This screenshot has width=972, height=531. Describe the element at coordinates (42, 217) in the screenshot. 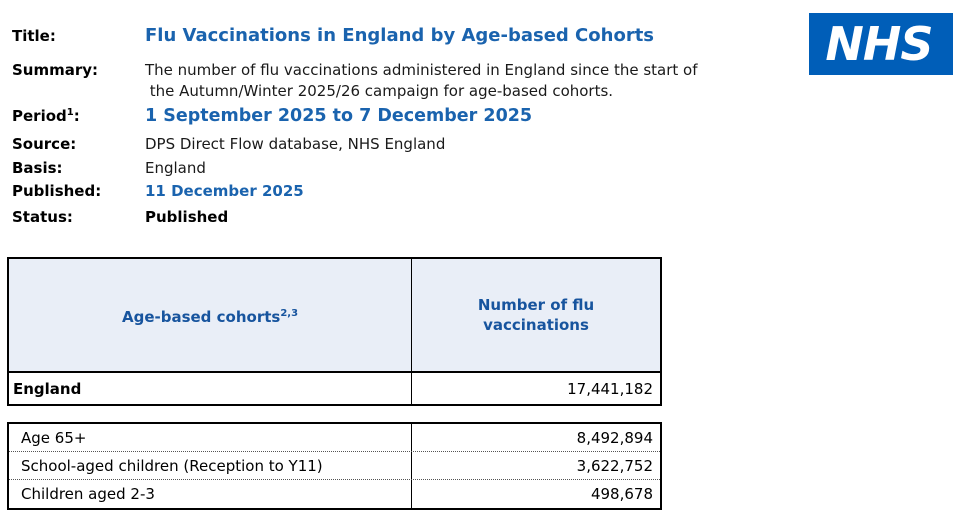

I see `status-label: Status:` at that location.